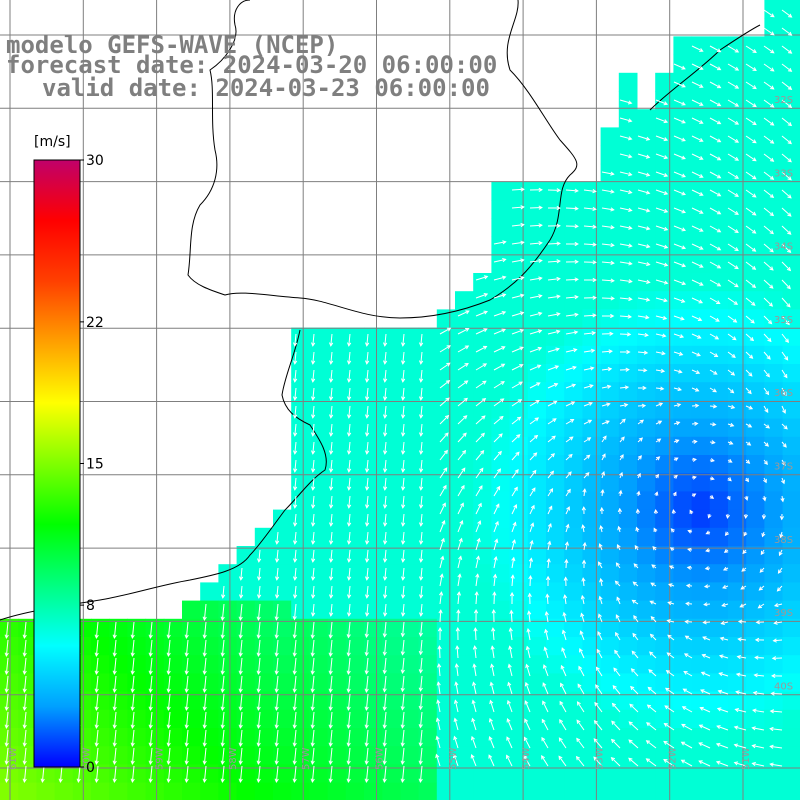 This screenshot has width=800, height=800. I want to click on longitude-label: 57W, so click(306, 758).